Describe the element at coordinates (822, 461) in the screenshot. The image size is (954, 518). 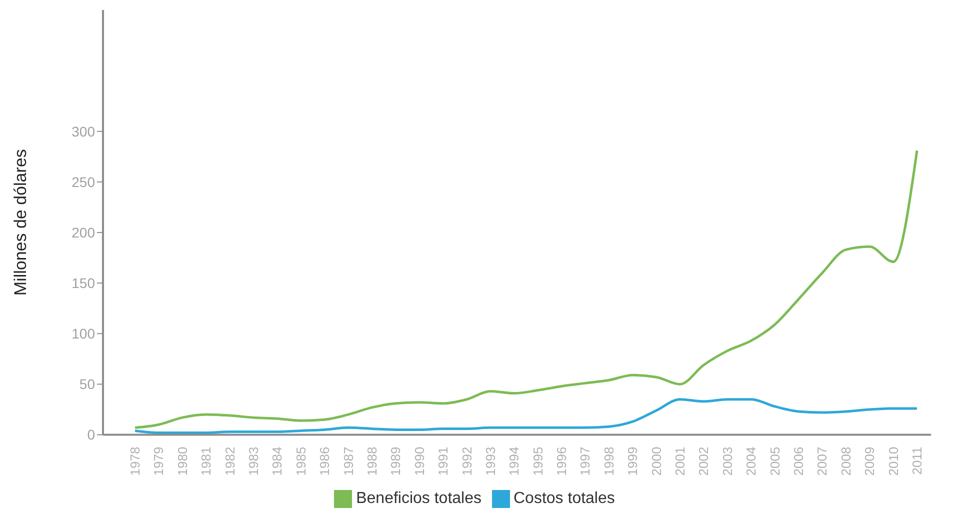
I see `x-tick-label: 2007` at that location.